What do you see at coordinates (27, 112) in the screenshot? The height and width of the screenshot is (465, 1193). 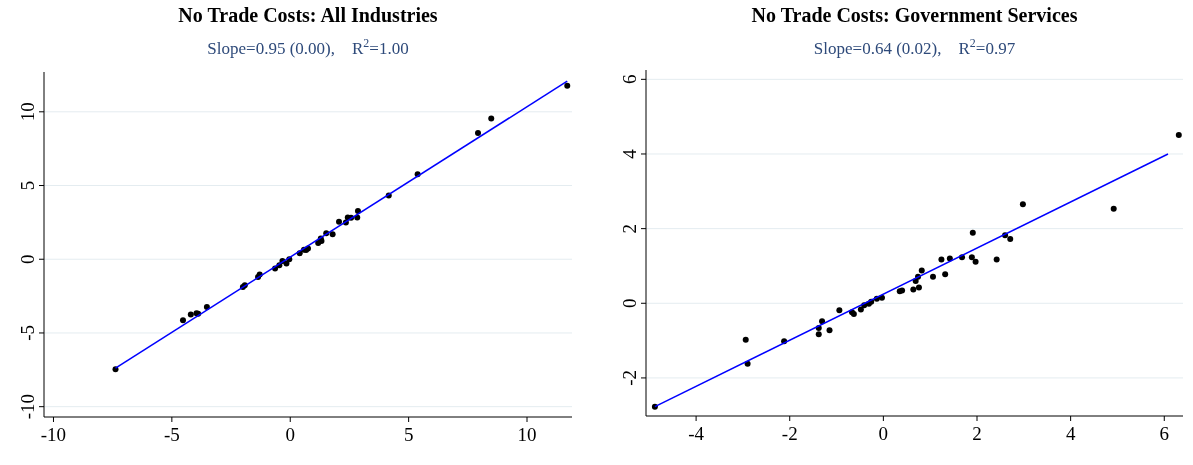 I see `y-tick-label: 10` at bounding box center [27, 112].